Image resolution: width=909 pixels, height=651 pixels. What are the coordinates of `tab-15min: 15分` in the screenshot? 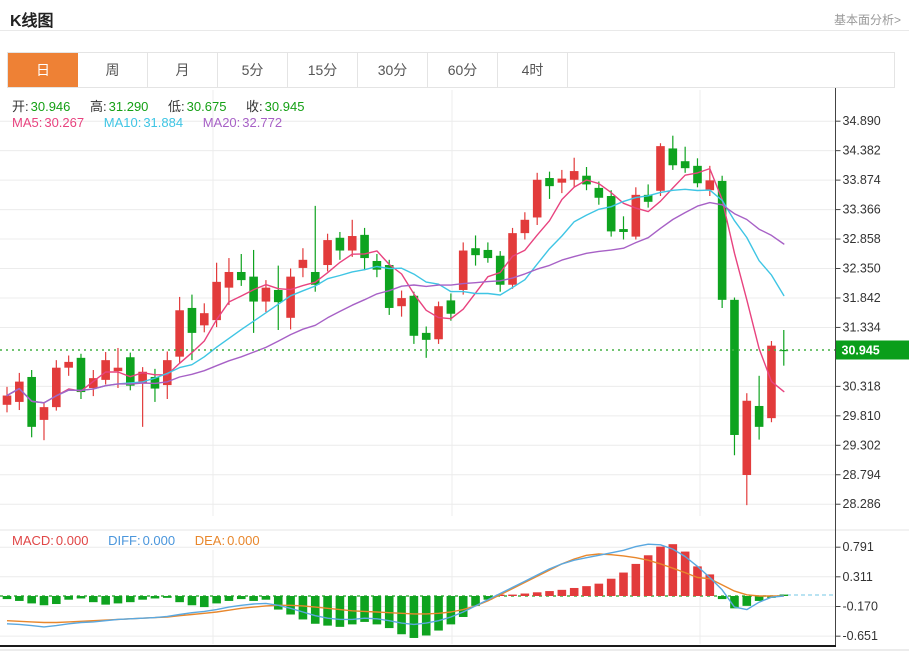 It's located at (323, 70).